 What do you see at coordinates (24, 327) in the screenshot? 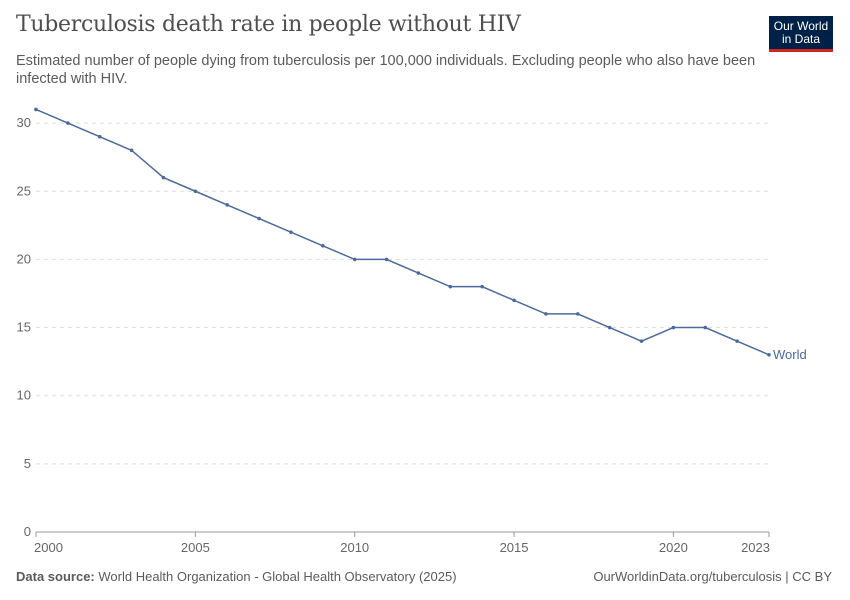
I see `y-tick-label: 15` at bounding box center [24, 327].